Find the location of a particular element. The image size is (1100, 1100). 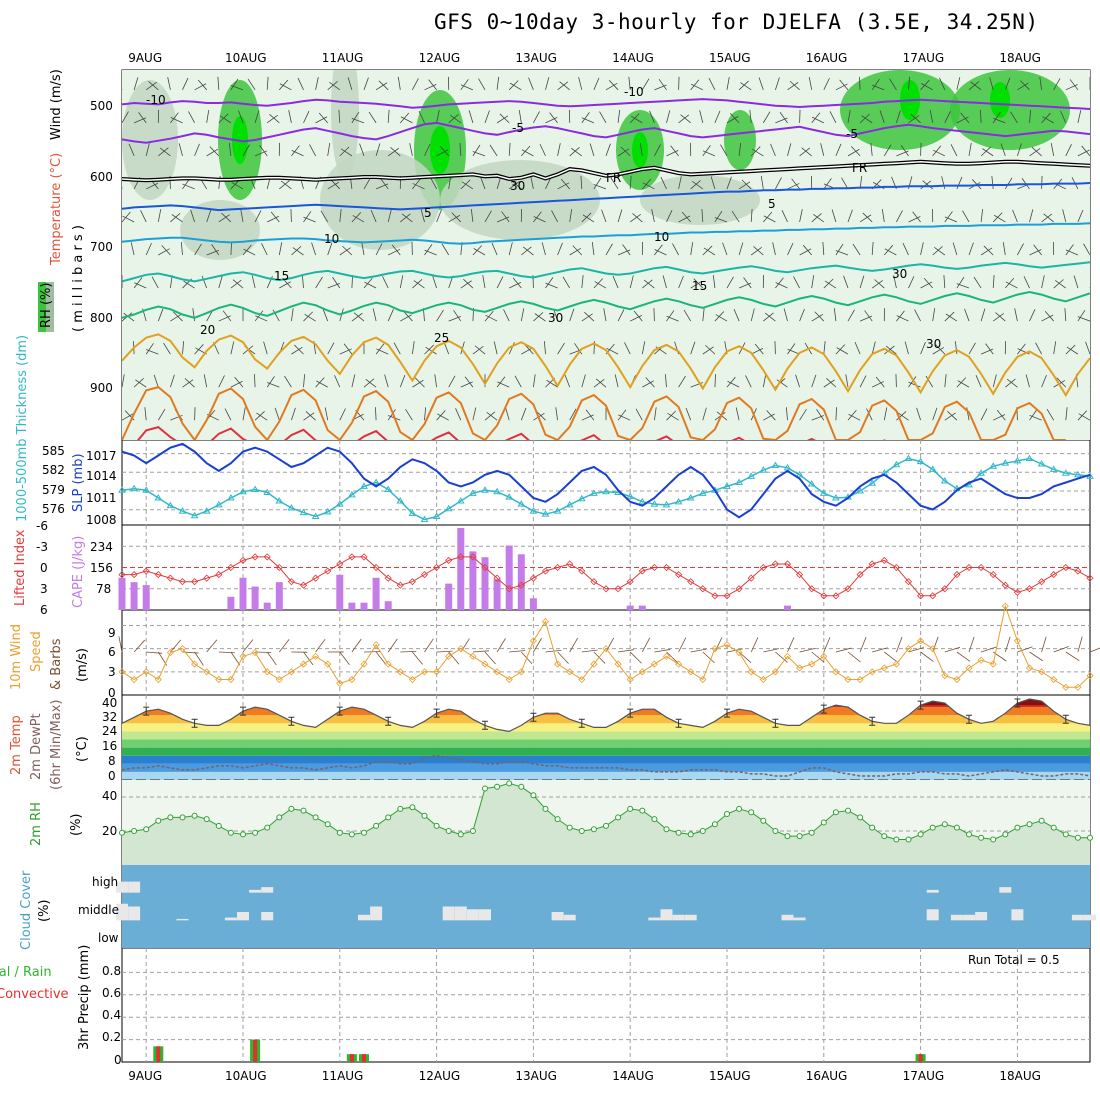

date-bottom-11AUG: 11AUG is located at coordinates (343, 1076).